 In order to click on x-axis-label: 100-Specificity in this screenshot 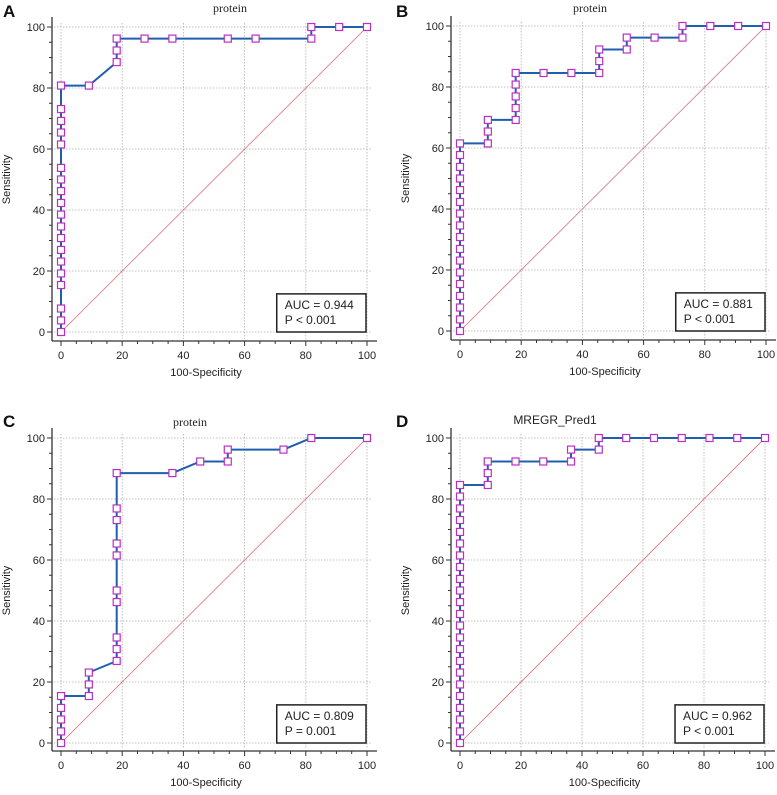, I will do `click(605, 372)`.